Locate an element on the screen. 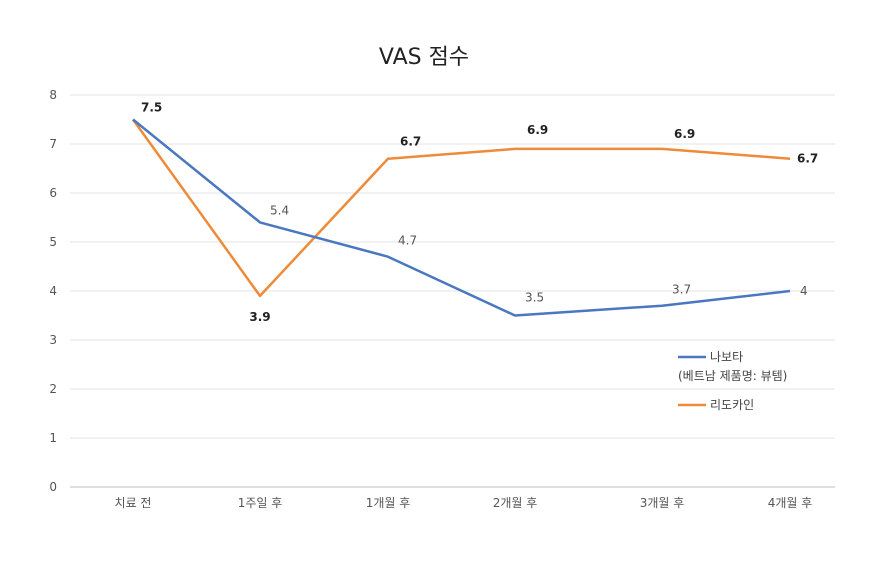  data-label-nabota: 3.7 is located at coordinates (681, 290).